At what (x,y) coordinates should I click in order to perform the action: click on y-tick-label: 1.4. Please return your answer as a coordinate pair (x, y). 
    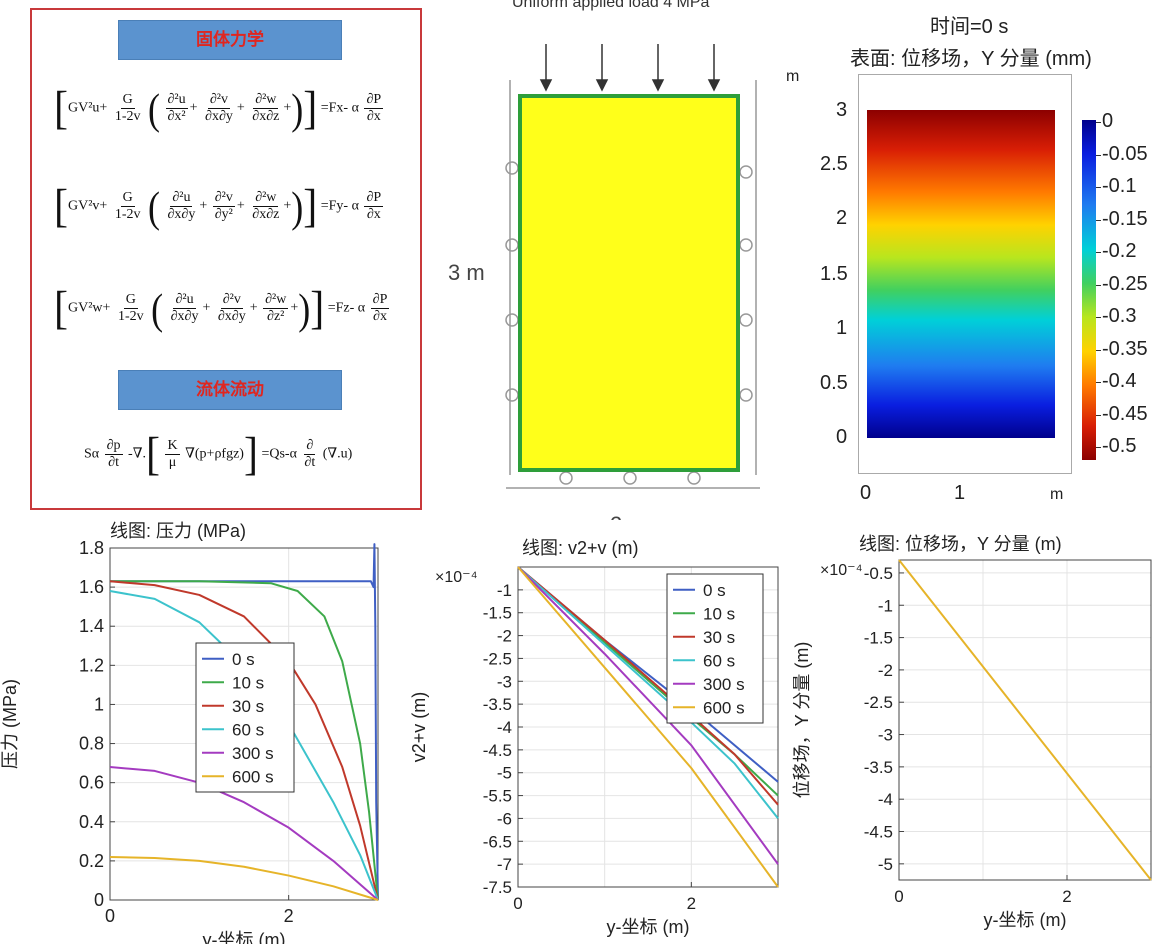
    Looking at the image, I should click on (91, 626).